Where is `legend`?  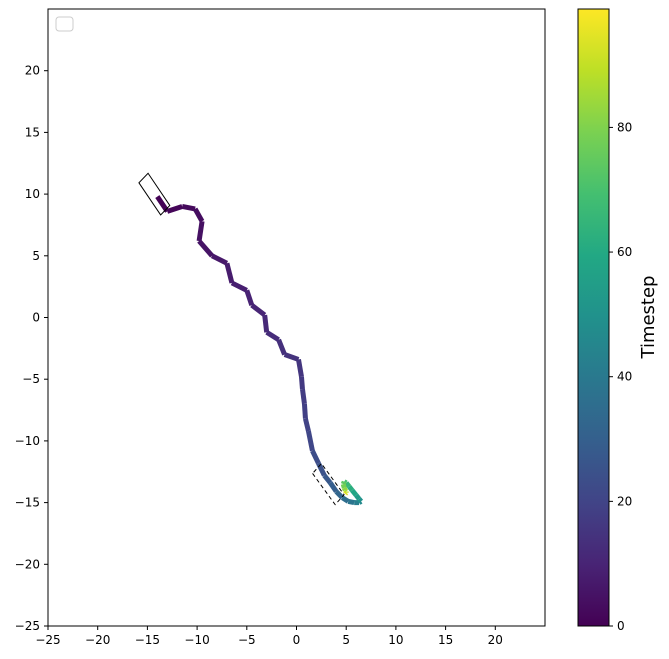
legend is located at coordinates (64, 24).